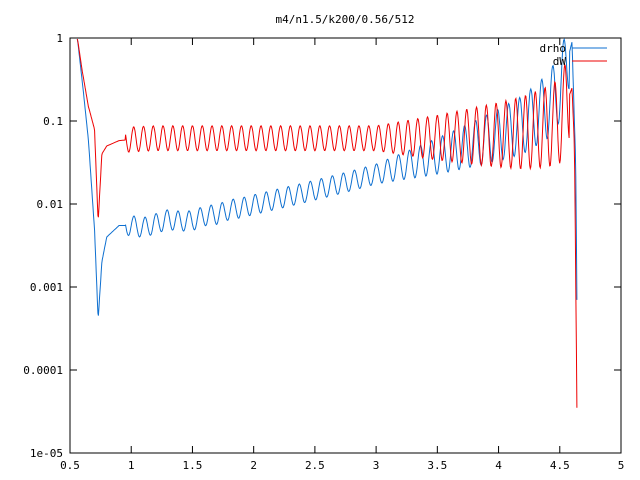  Describe the element at coordinates (70, 465) in the screenshot. I see `x-tick-label: 0.5` at that location.